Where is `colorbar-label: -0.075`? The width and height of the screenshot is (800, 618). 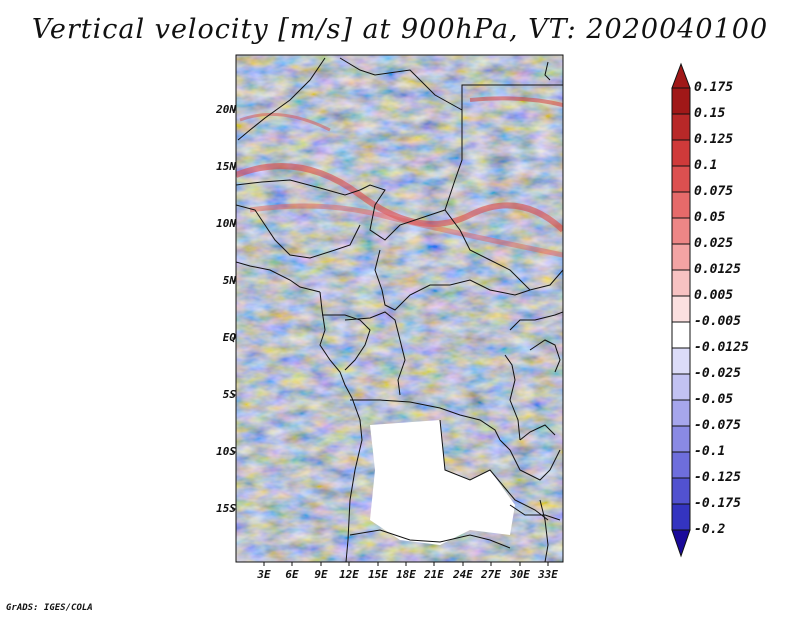 colorbar-label: -0.075 is located at coordinates (717, 425).